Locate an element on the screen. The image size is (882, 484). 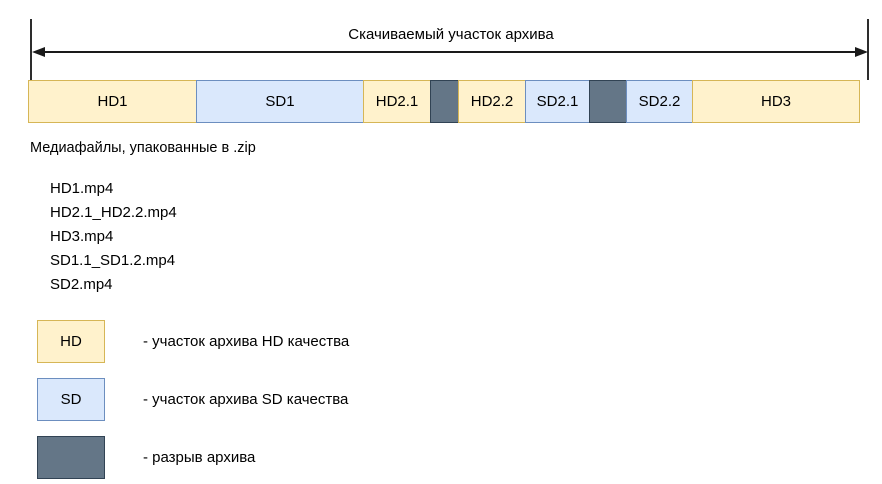
bar-segment-hd2-2: HD2.2 is located at coordinates (492, 101).